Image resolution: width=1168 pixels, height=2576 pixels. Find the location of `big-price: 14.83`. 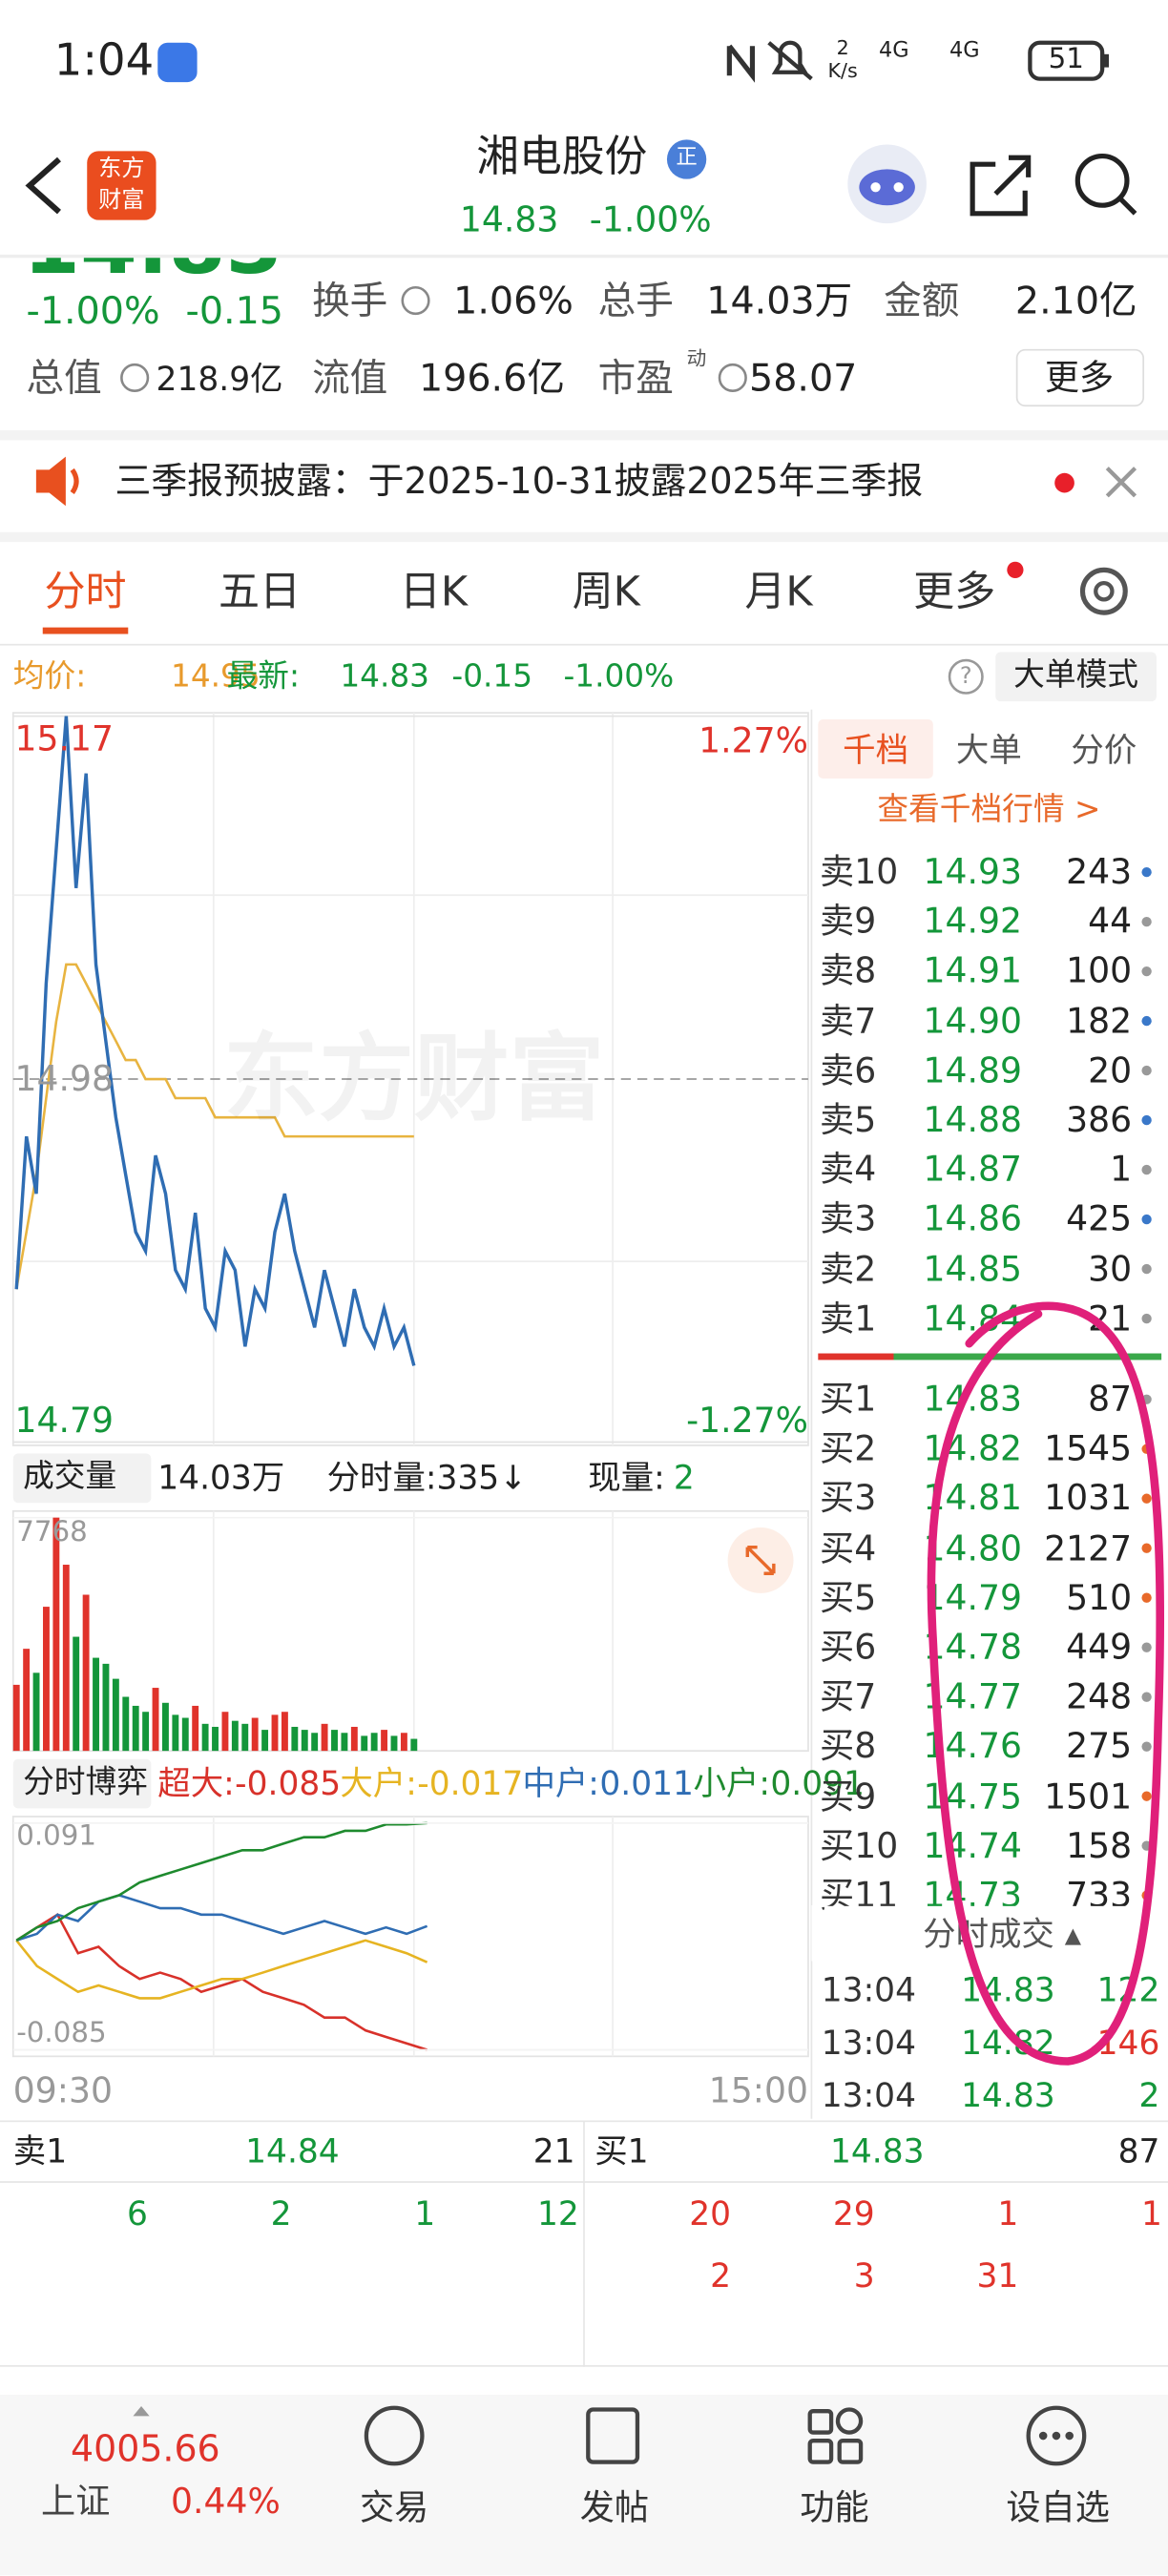

big-price: 14.83 is located at coordinates (152, 269).